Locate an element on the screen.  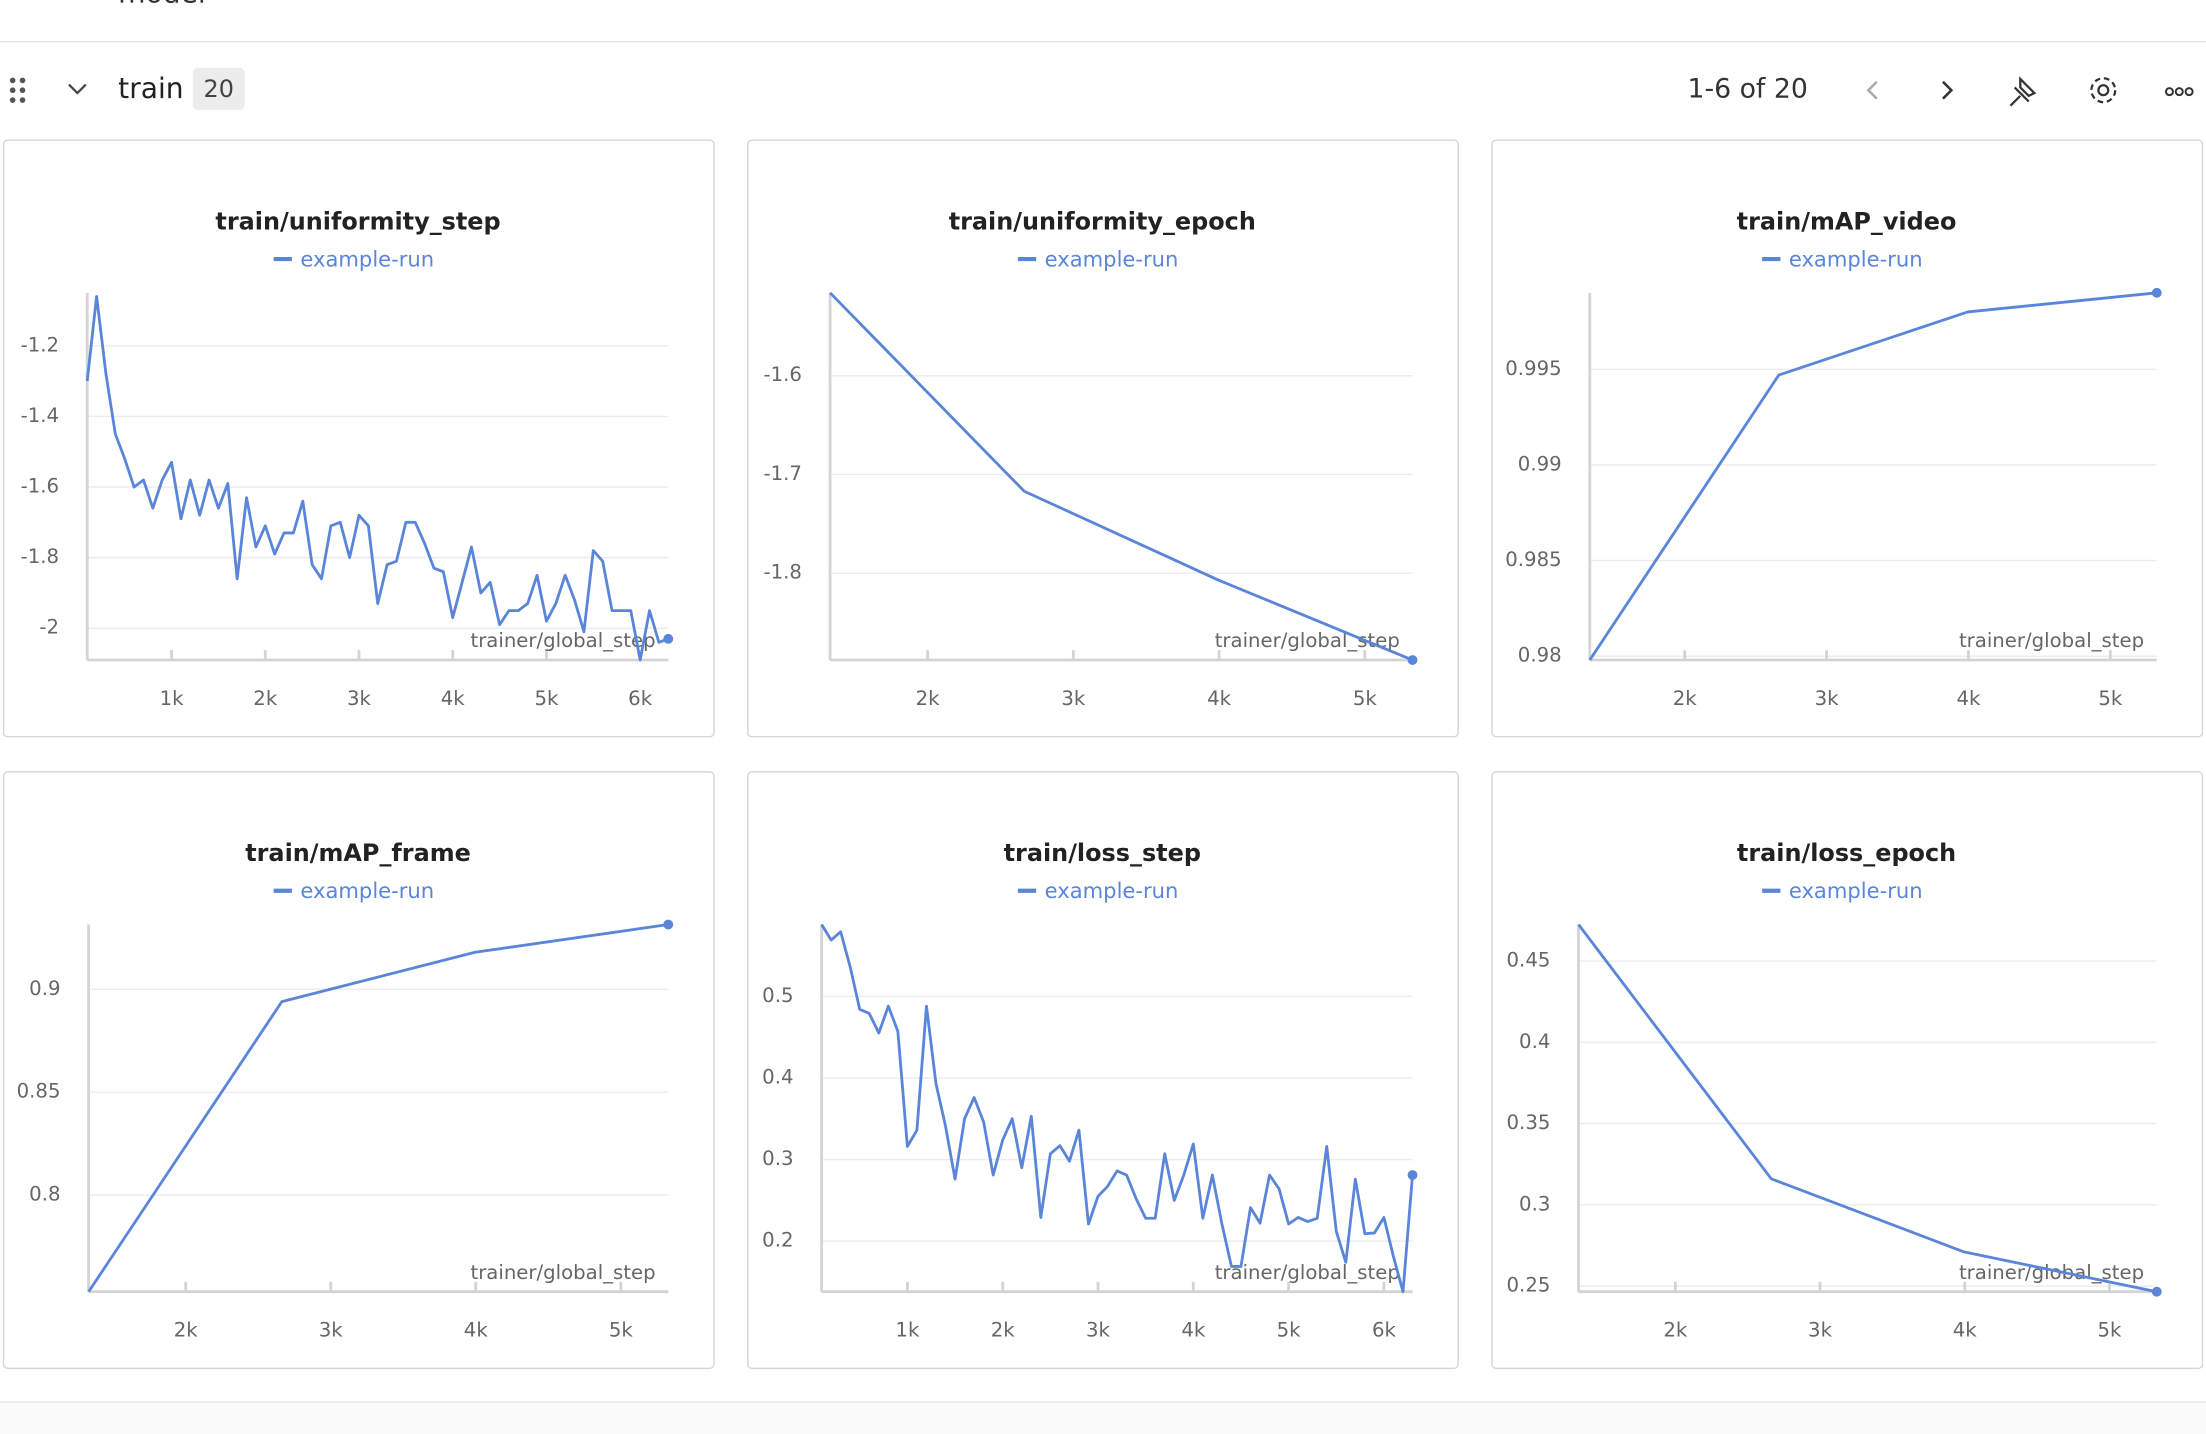
chart-title: train/loss_step is located at coordinates (1102, 853).